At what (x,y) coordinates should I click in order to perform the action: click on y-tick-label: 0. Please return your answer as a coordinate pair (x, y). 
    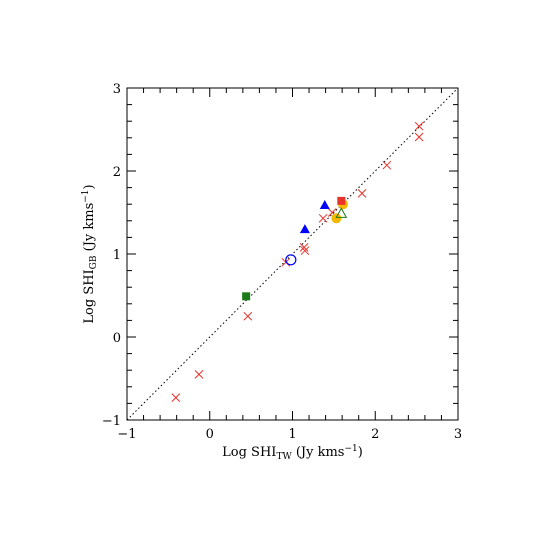
    Looking at the image, I should click on (117, 338).